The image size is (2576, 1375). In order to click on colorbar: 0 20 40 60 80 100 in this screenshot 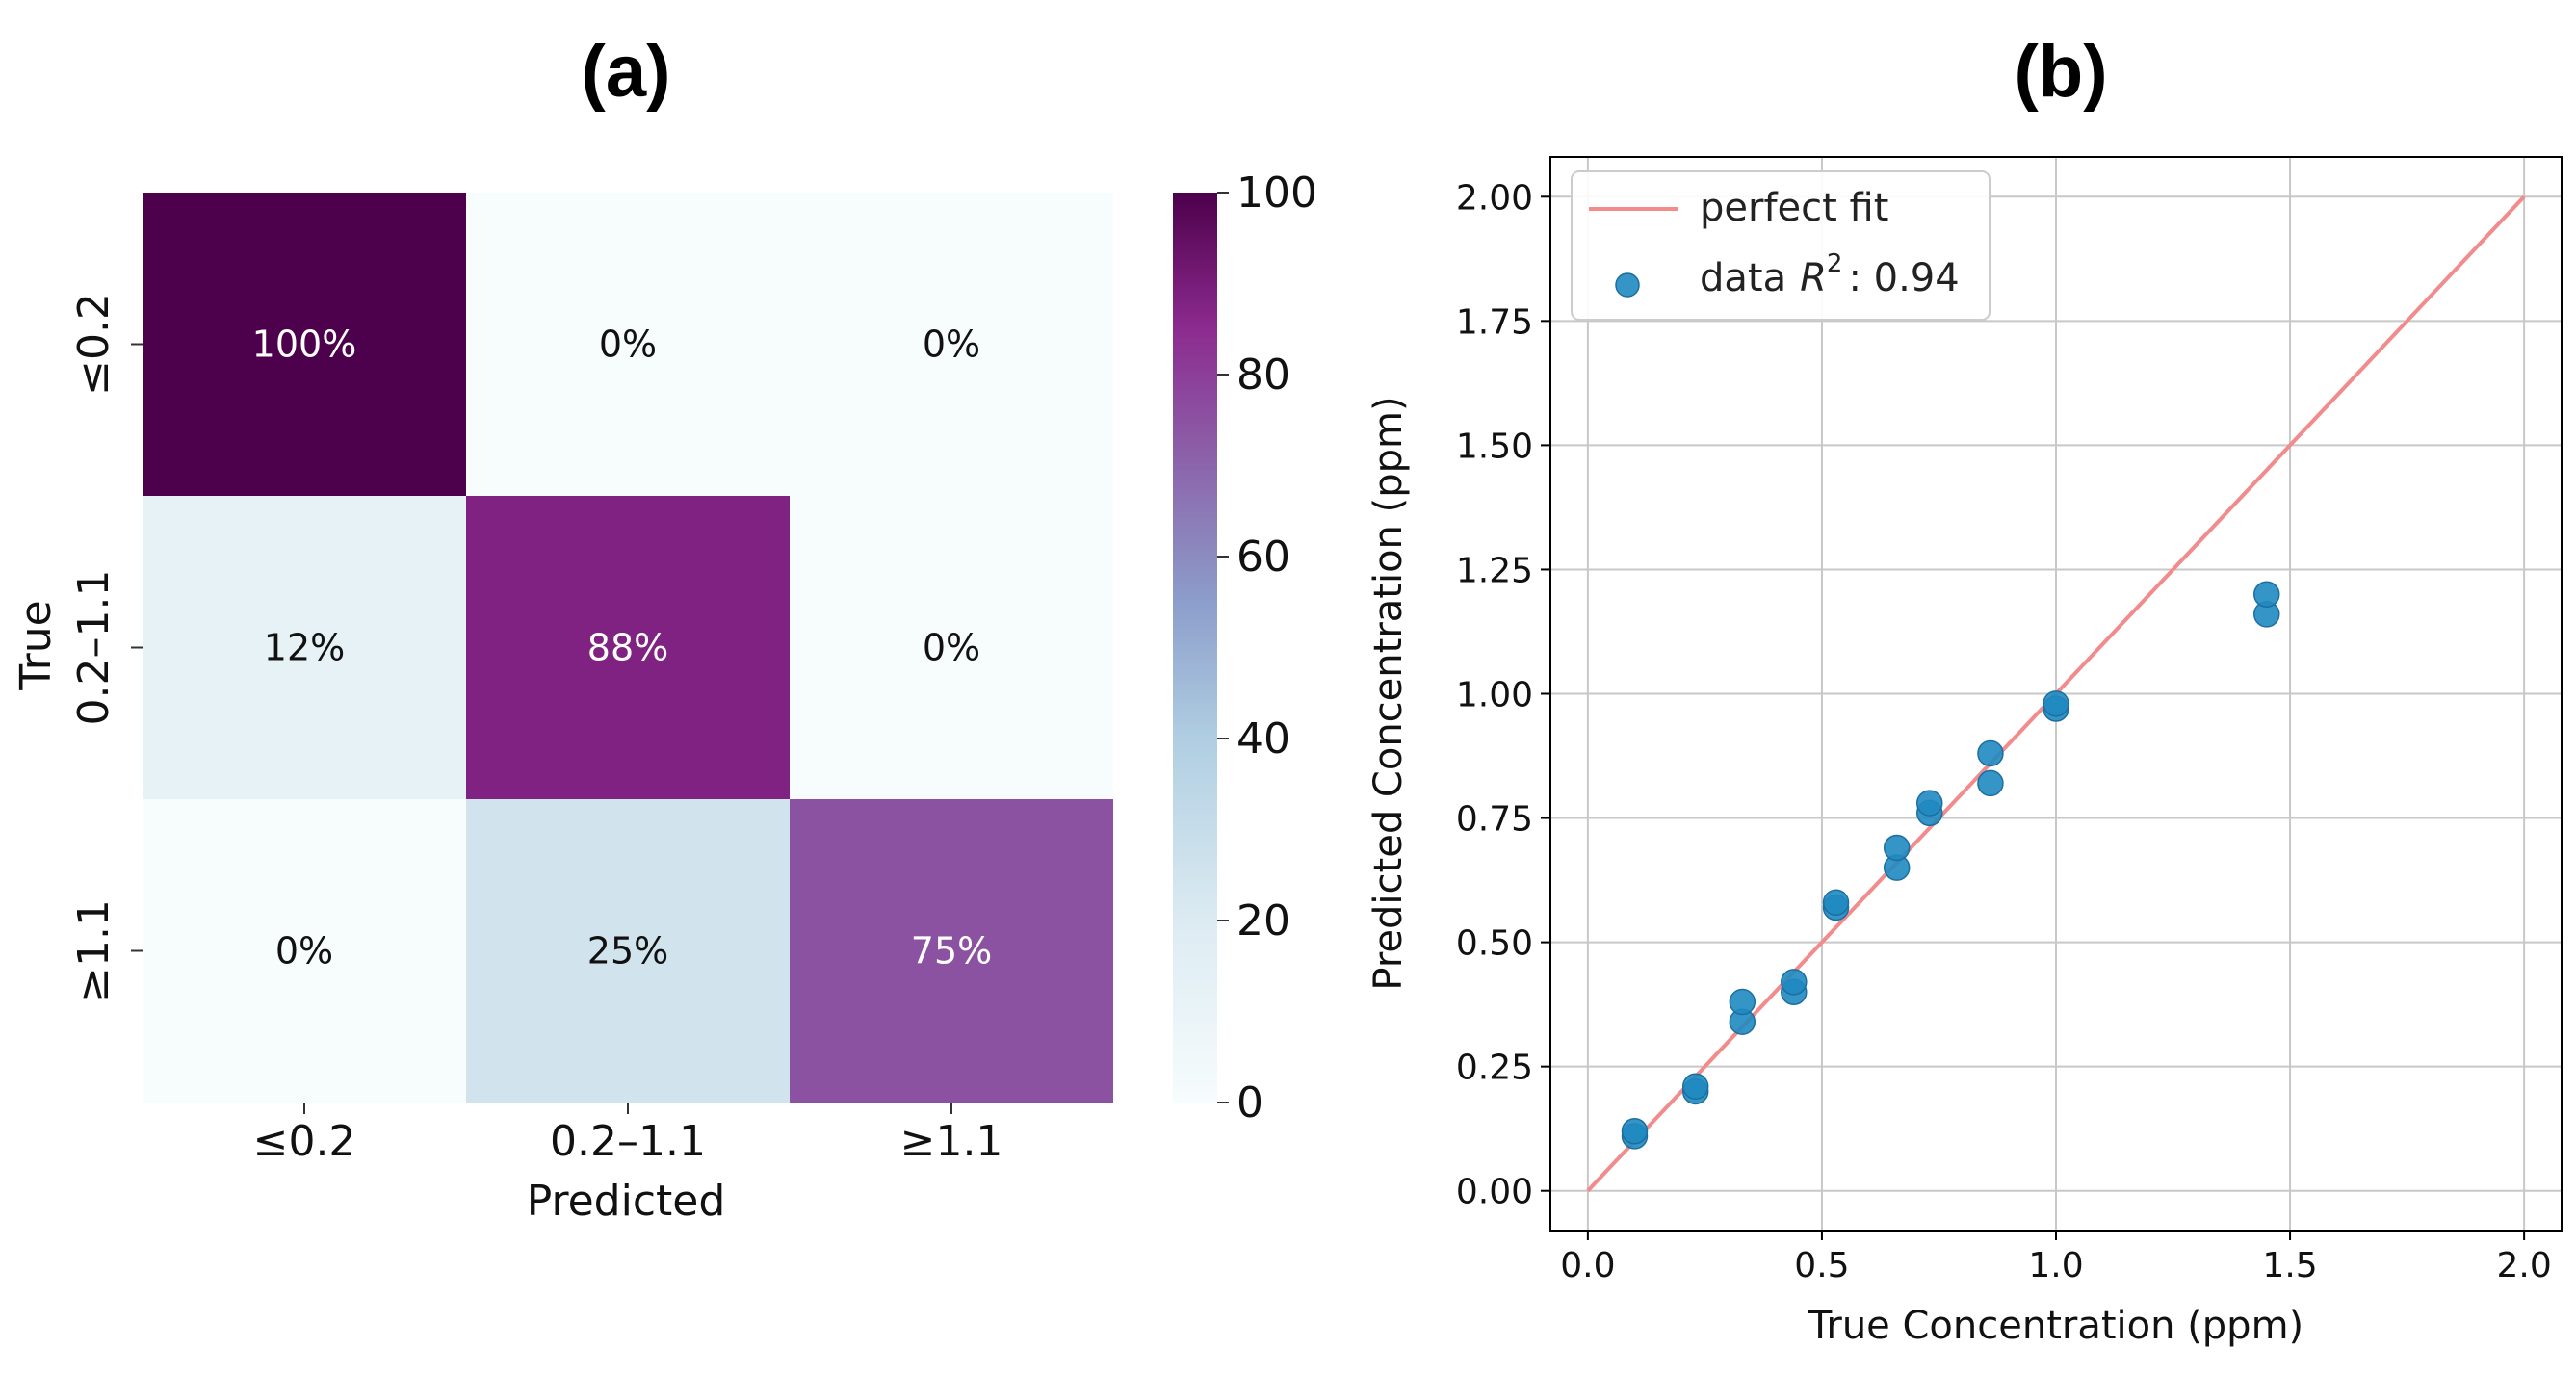, I will do `click(1245, 648)`.